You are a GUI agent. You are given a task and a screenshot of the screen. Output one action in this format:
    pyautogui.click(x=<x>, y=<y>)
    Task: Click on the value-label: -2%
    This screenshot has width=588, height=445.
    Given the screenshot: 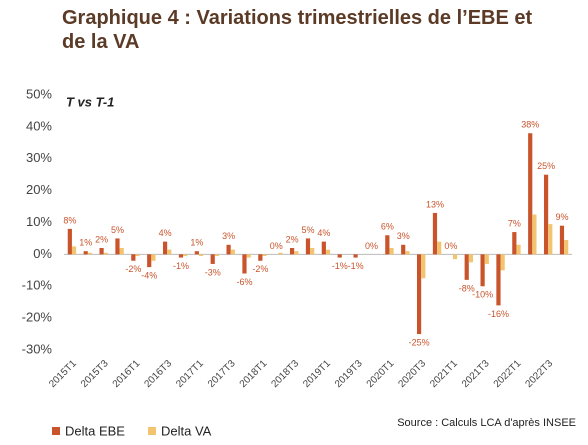 What is the action you would take?
    pyautogui.click(x=133, y=269)
    